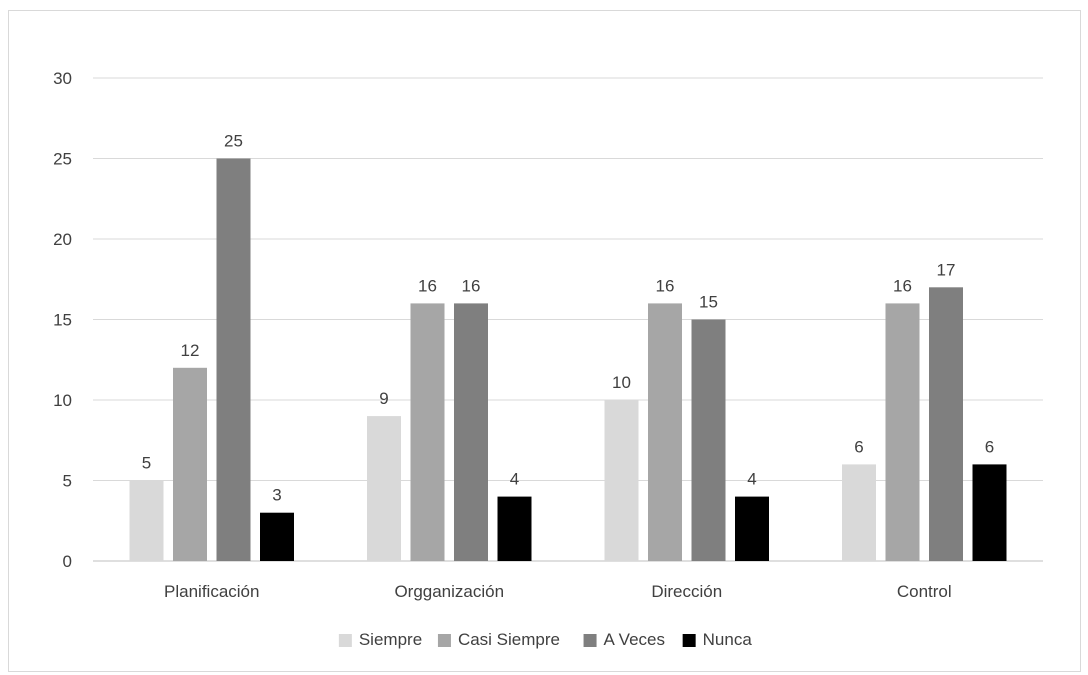 The image size is (1088, 675). I want to click on legend-label: A Veces, so click(634, 639).